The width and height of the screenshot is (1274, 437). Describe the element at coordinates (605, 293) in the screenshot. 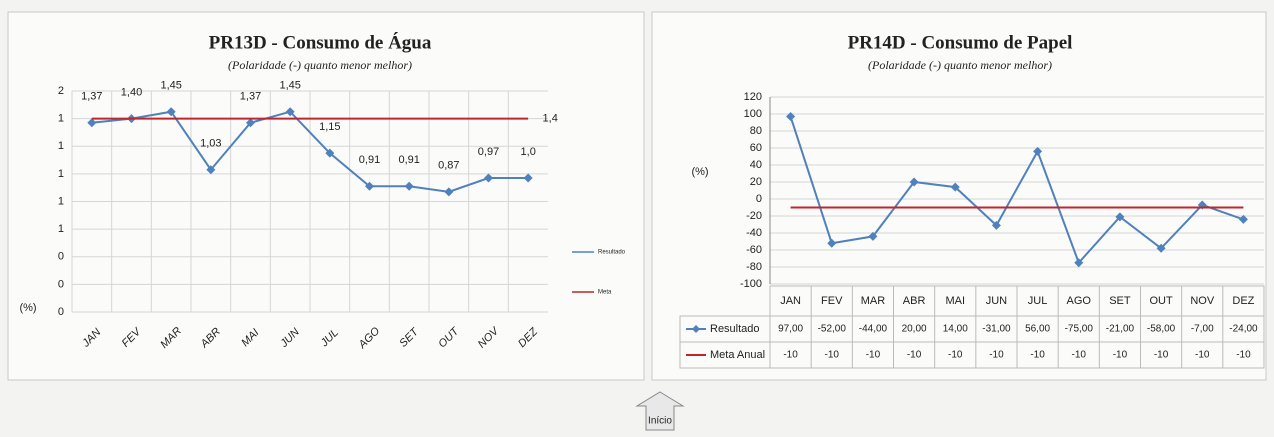

I see `legend-label: Meta` at that location.